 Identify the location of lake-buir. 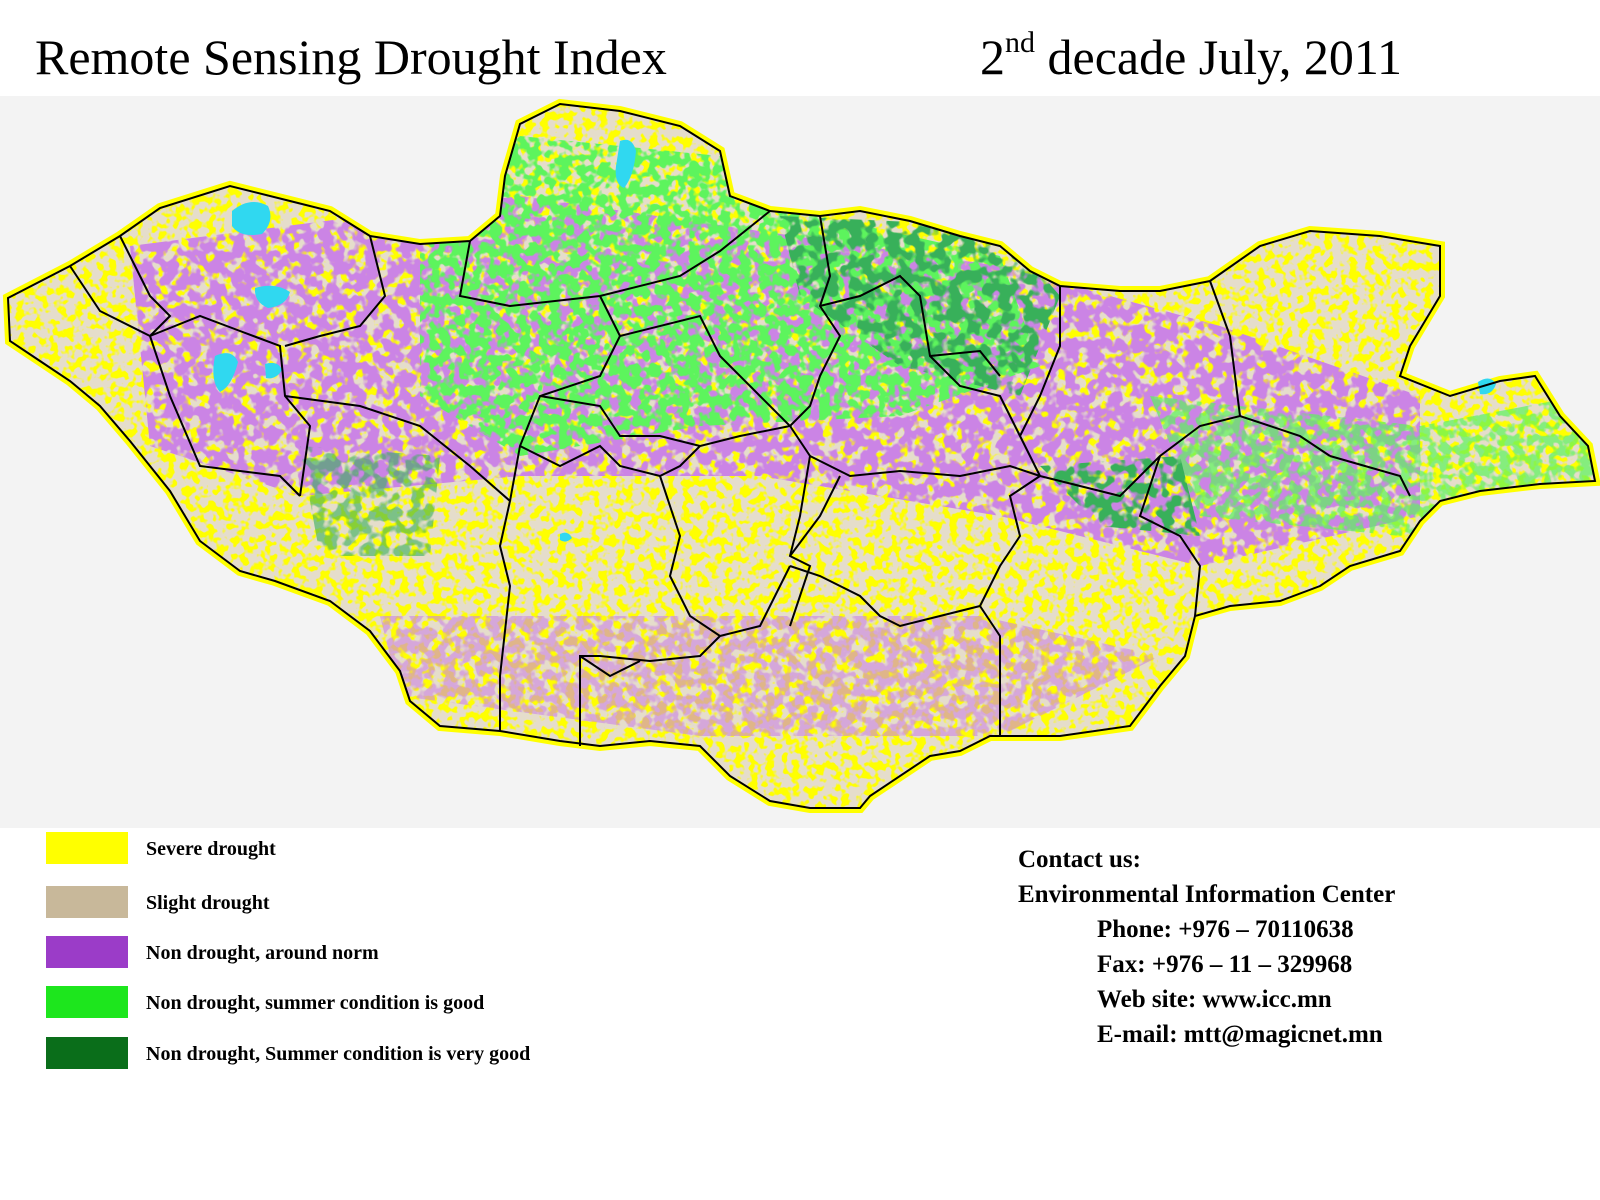
(1487, 386).